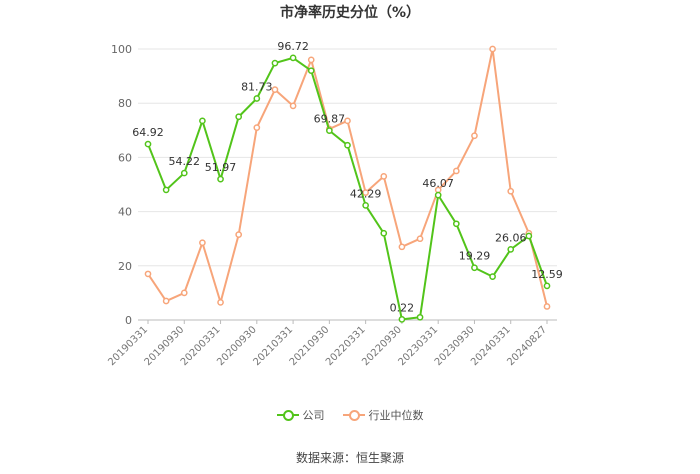 This screenshot has width=700, height=474. What do you see at coordinates (396, 415) in the screenshot?
I see `legend-label-industry-median: 行业中位数` at bounding box center [396, 415].